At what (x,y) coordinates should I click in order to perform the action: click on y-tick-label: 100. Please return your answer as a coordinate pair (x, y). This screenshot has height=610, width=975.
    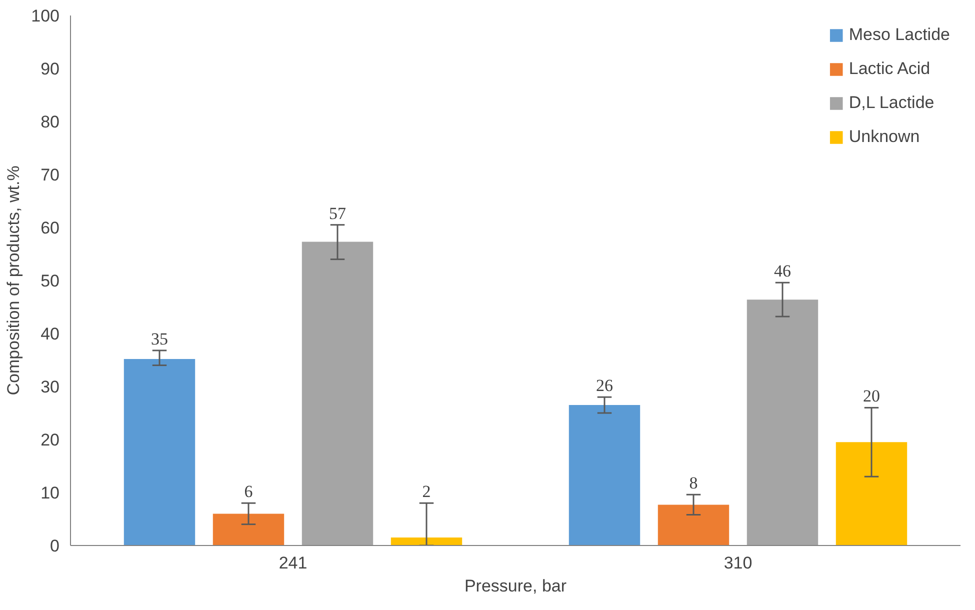
    Looking at the image, I should click on (45, 16).